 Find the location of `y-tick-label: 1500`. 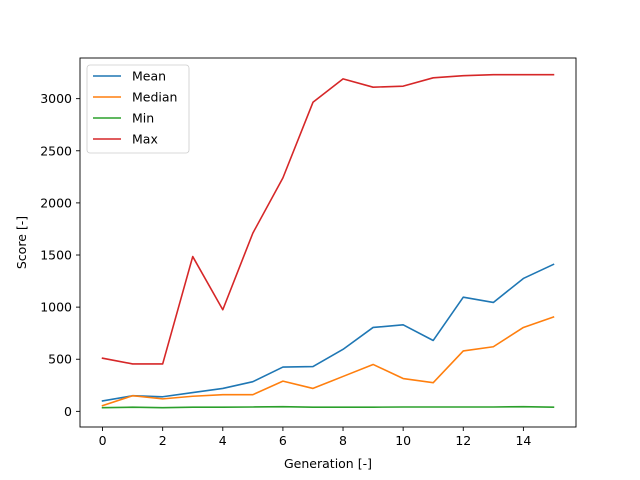

y-tick-label: 1500 is located at coordinates (56, 255).